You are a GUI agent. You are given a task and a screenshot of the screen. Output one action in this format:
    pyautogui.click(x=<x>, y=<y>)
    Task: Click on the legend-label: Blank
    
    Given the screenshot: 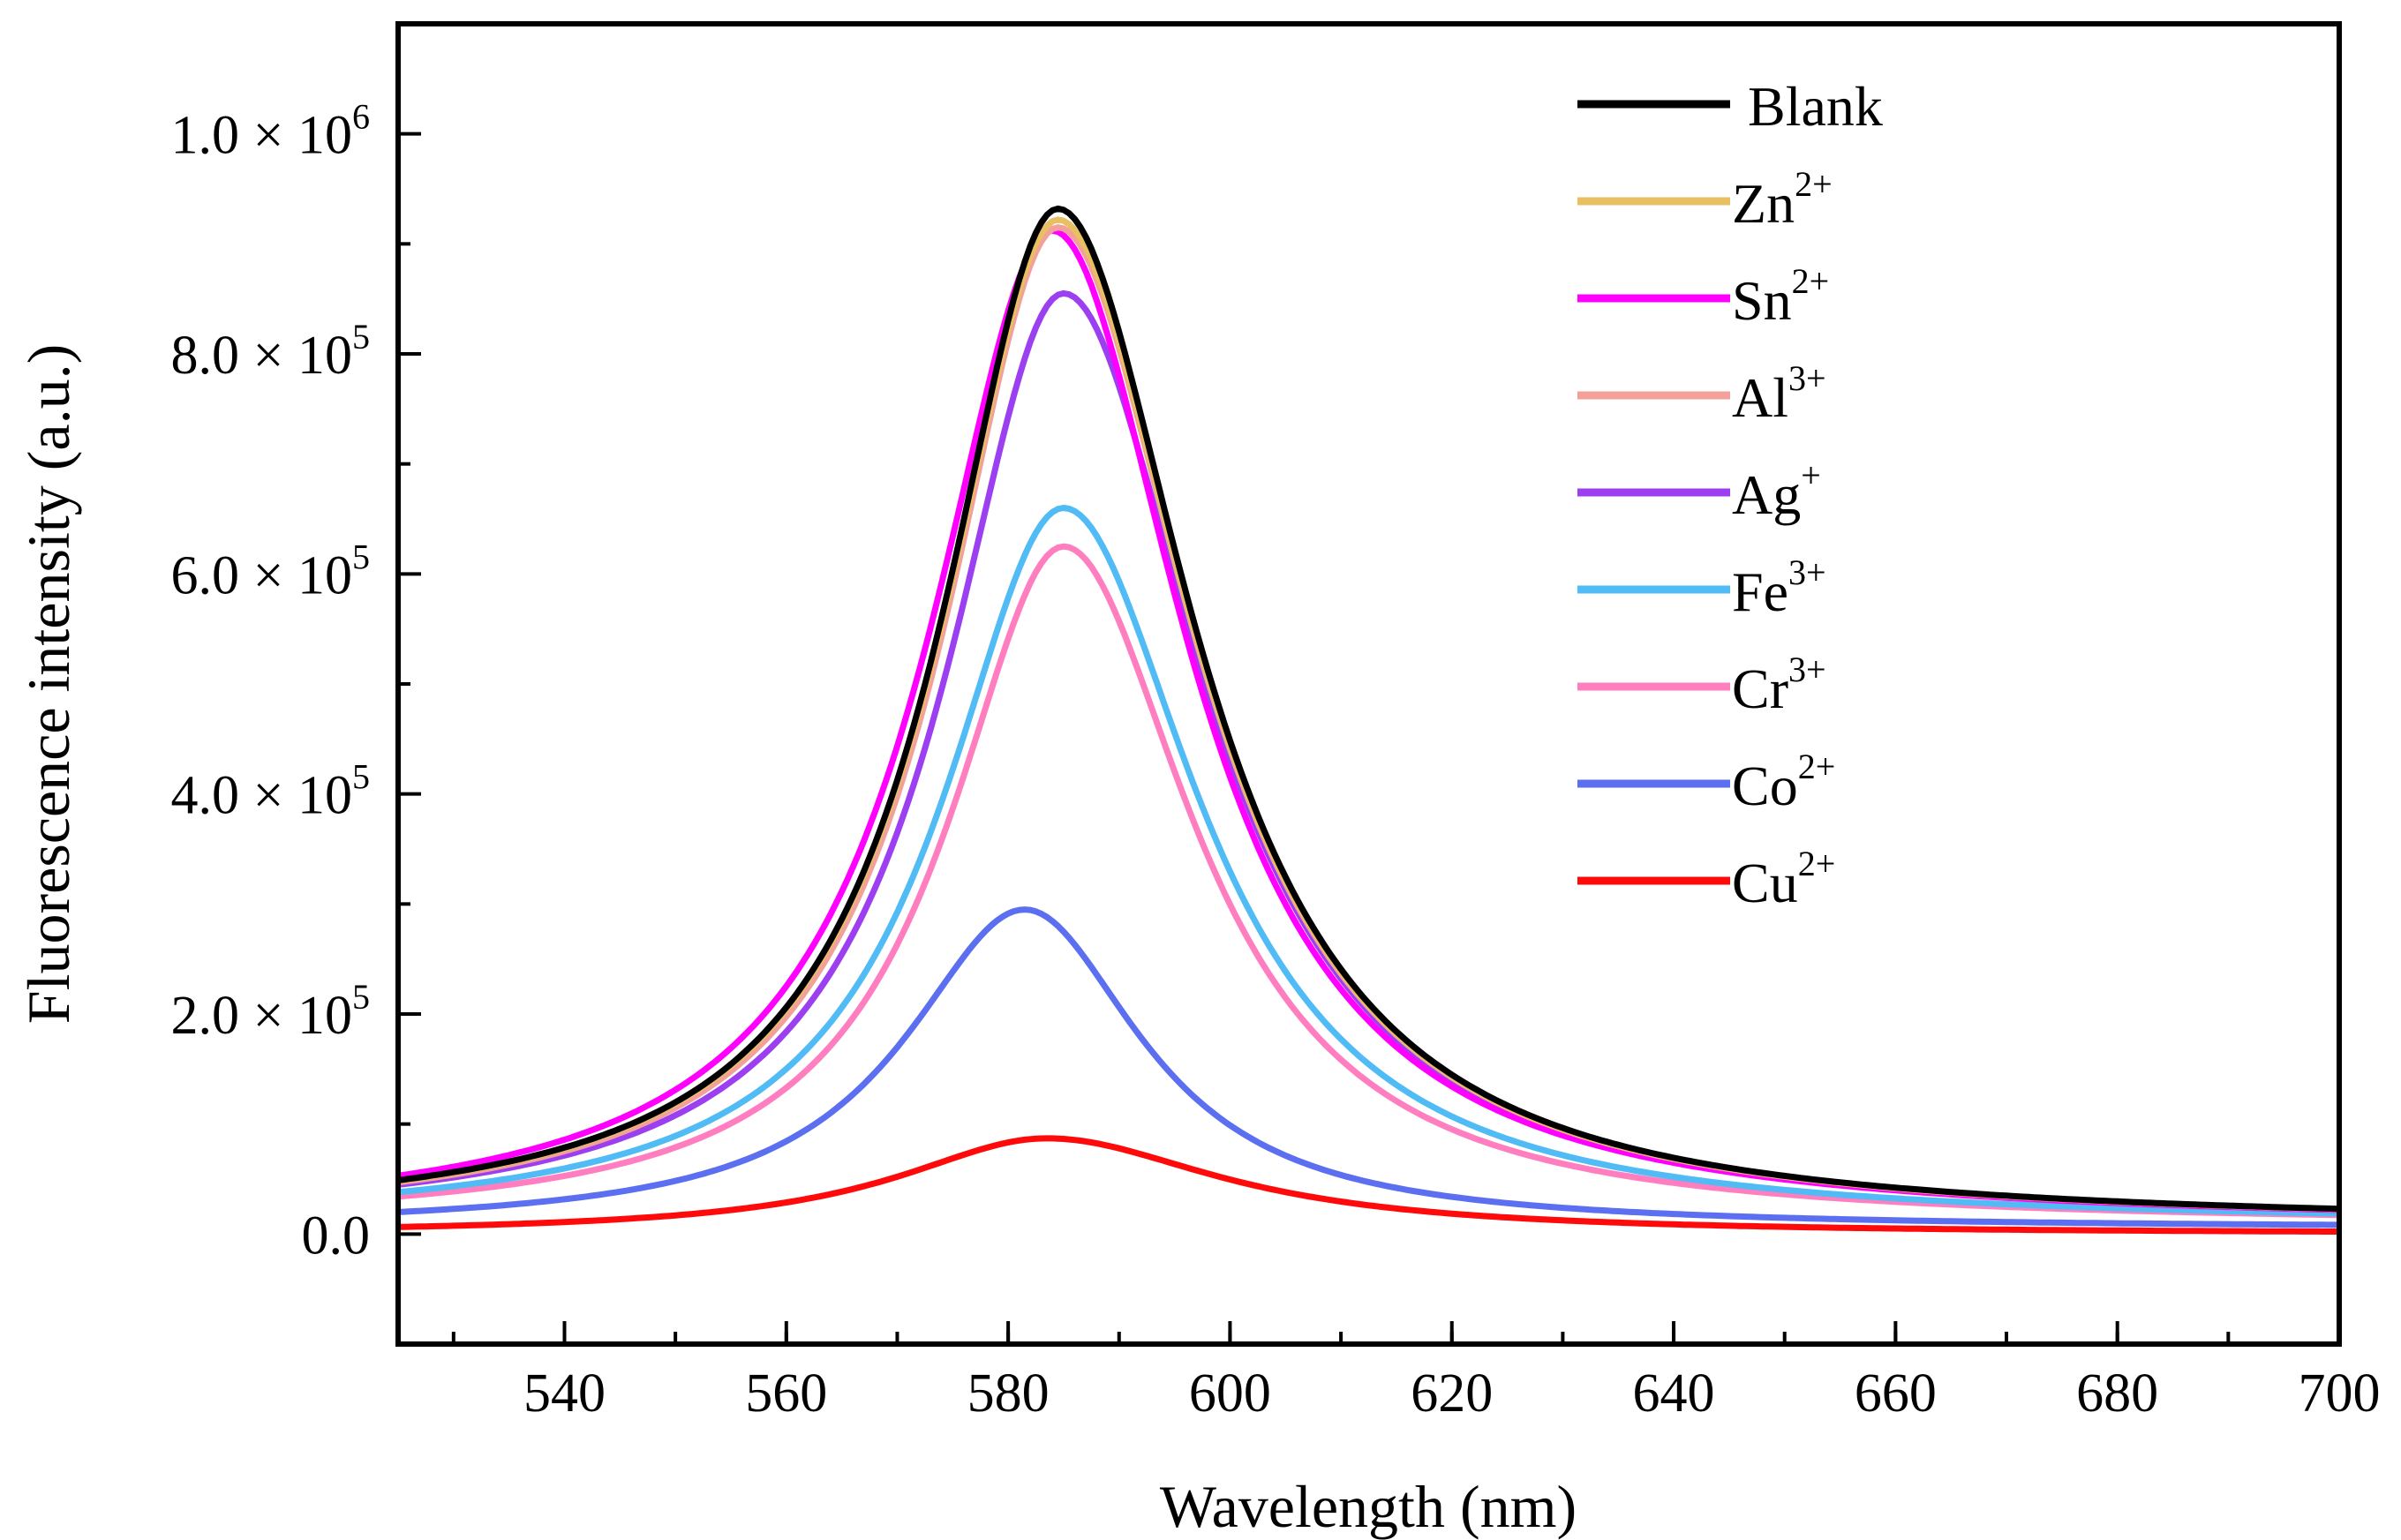 What is the action you would take?
    pyautogui.click(x=1816, y=107)
    